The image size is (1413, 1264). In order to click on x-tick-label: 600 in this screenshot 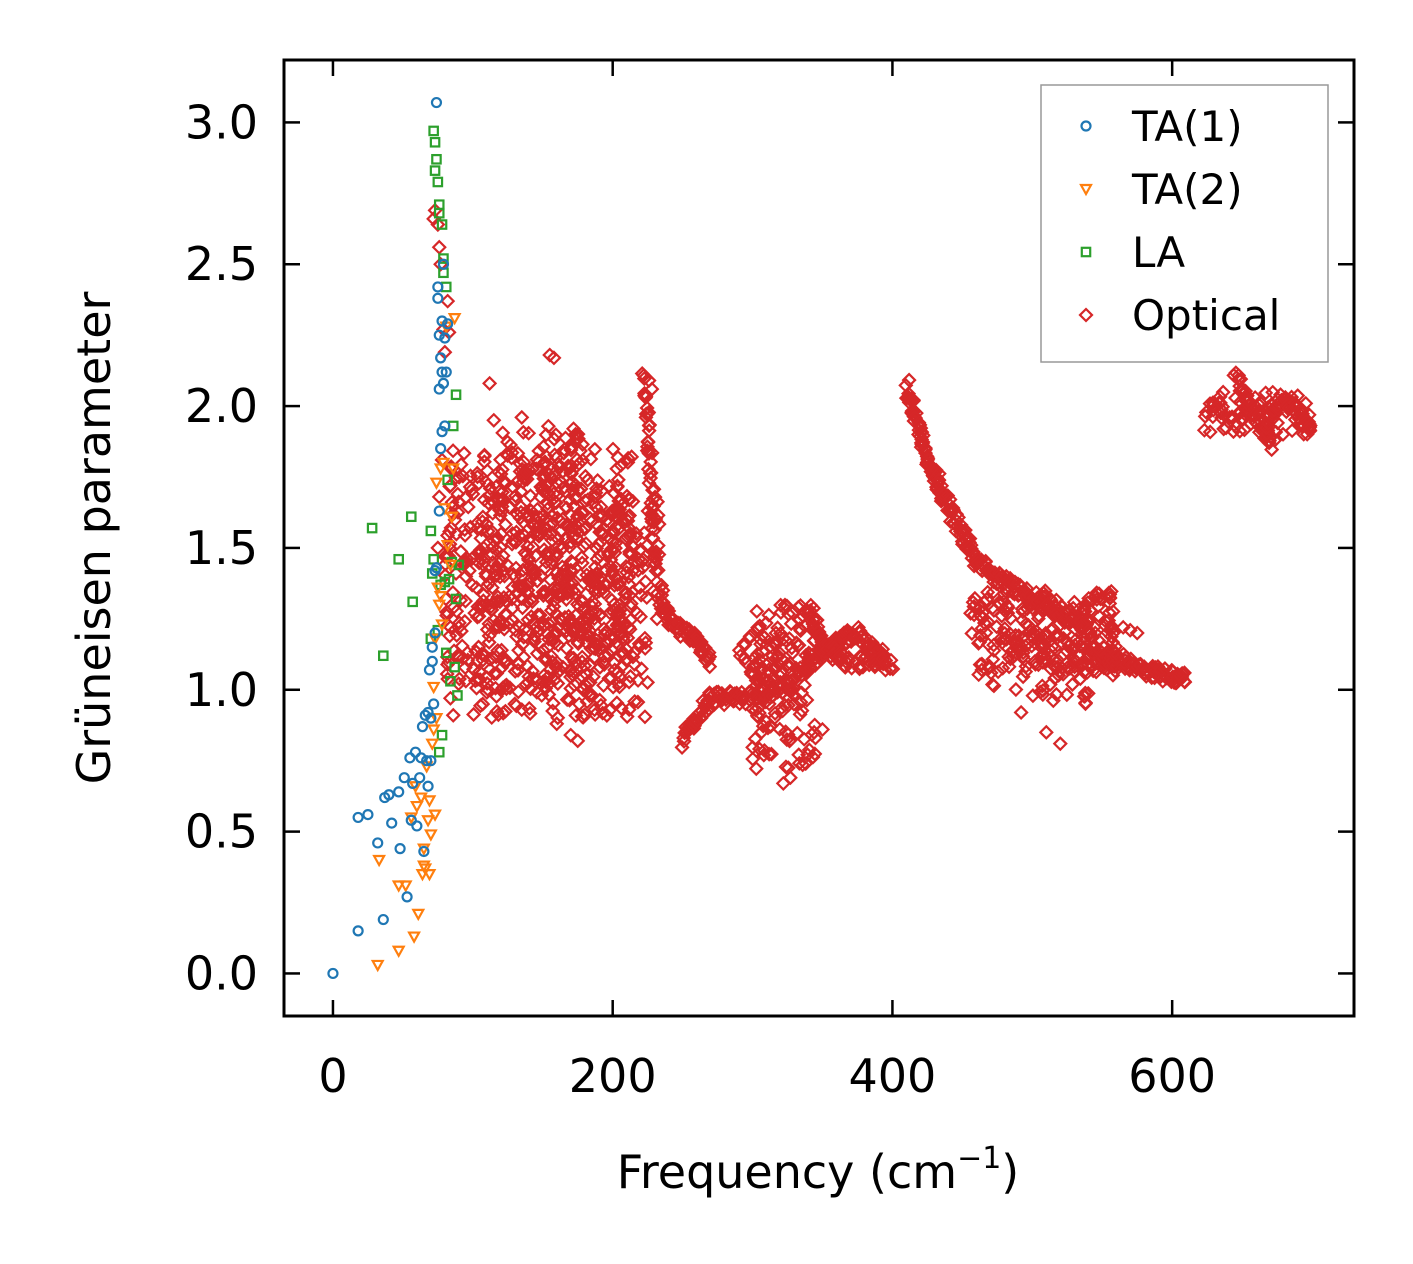, I will do `click(1172, 1076)`.